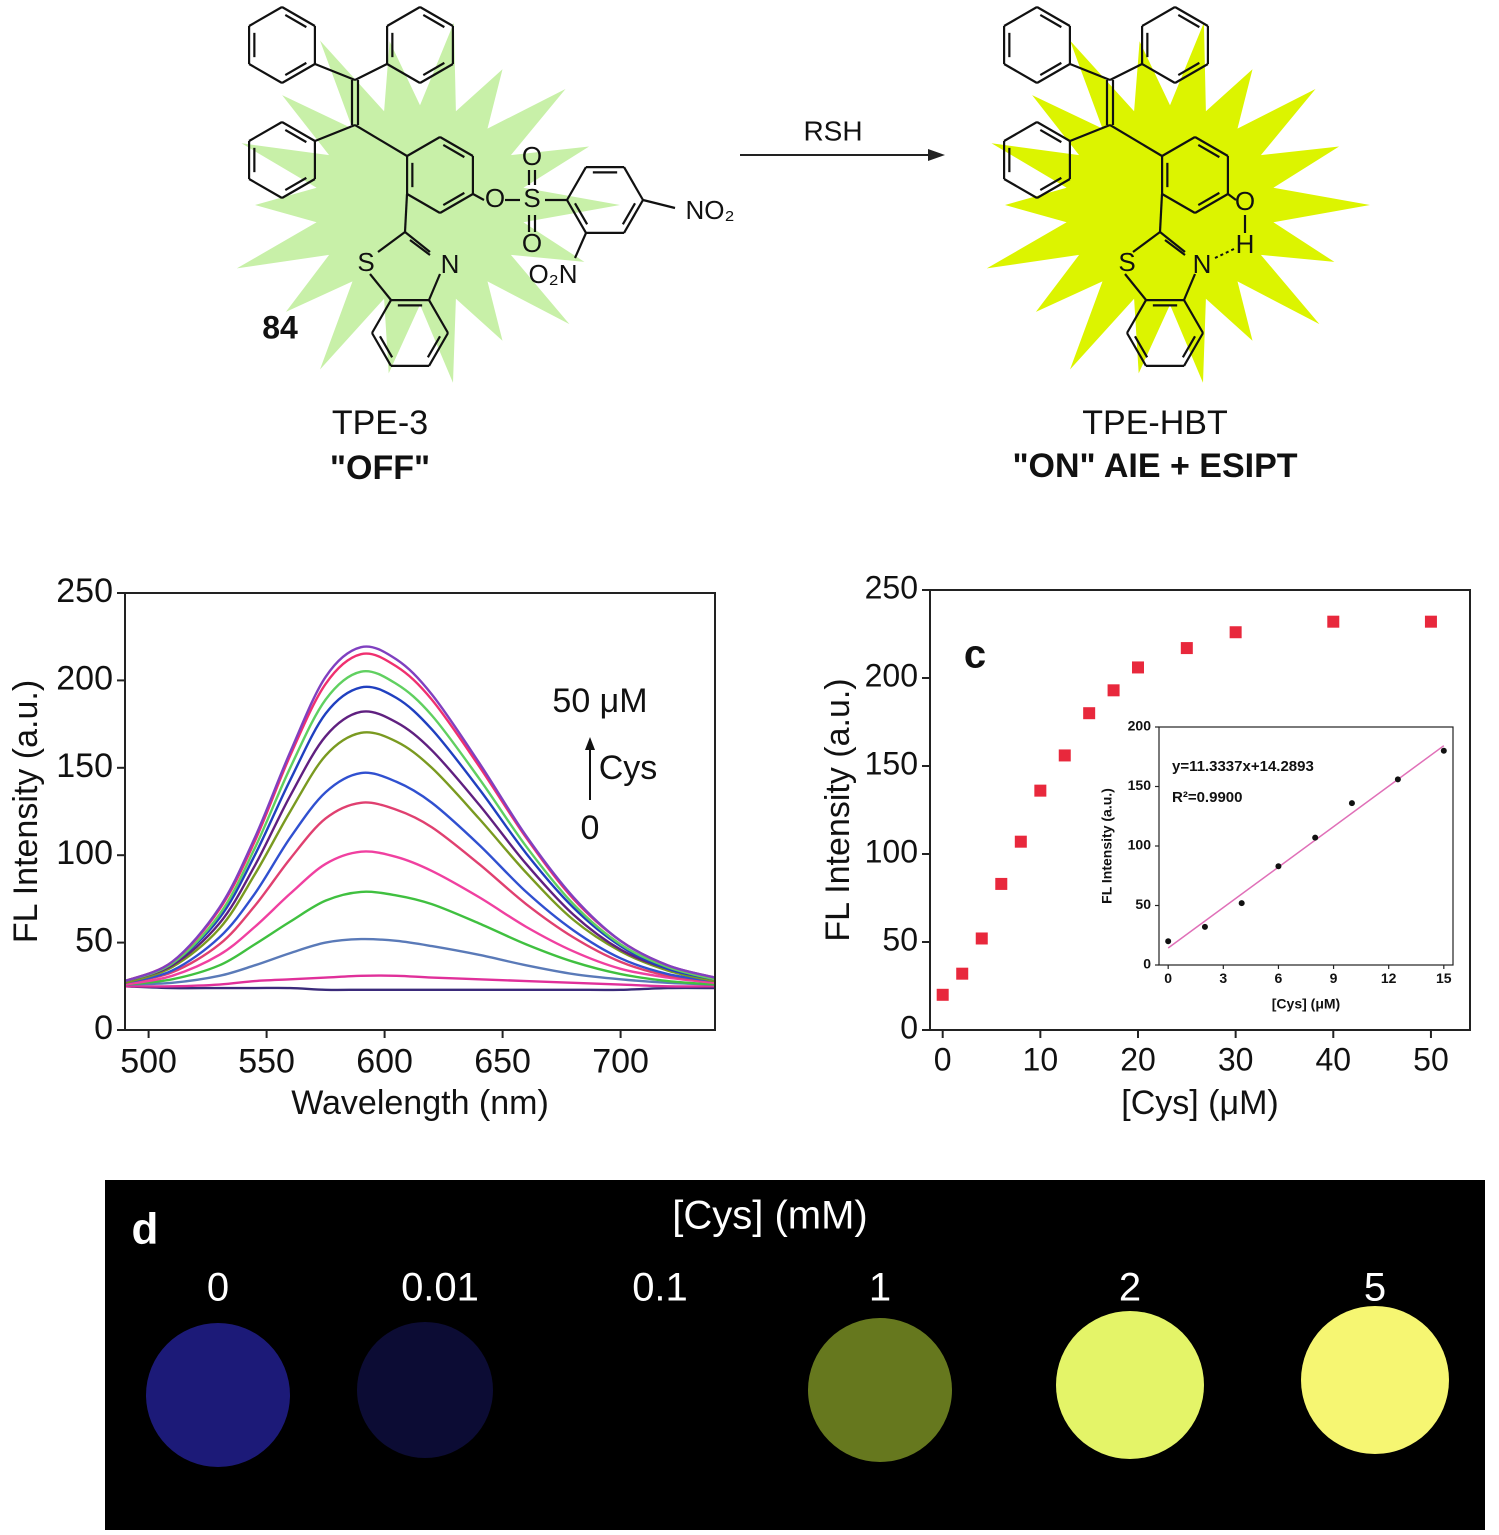 This screenshot has width=1499, height=1535. Describe the element at coordinates (620, 1061) in the screenshot. I see `x-tick-label: 700` at that location.